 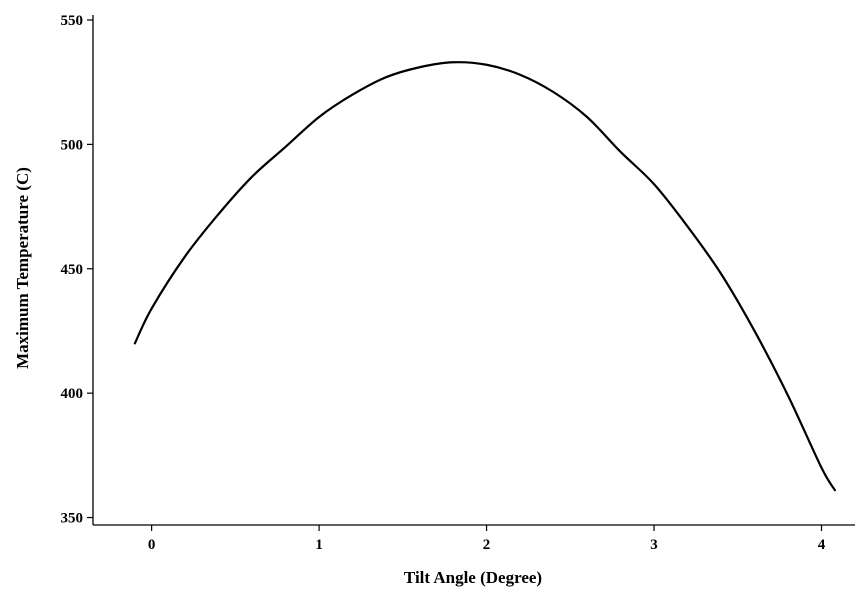 What do you see at coordinates (22, 268) in the screenshot?
I see `y-axis-label: Maximum Temperature (C)` at bounding box center [22, 268].